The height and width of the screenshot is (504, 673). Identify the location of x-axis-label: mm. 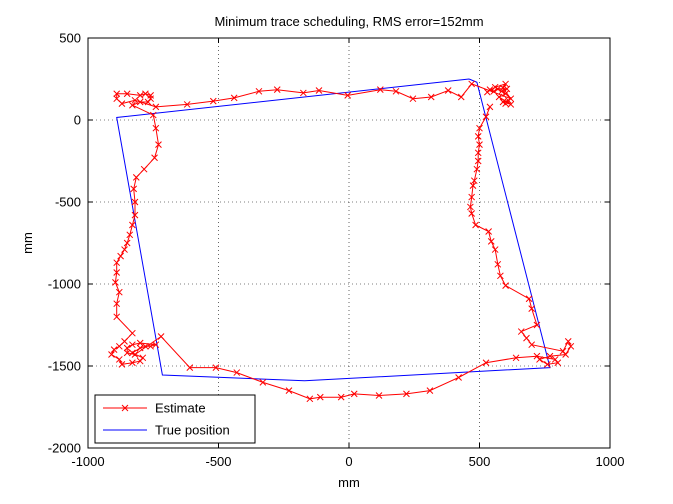
(349, 482).